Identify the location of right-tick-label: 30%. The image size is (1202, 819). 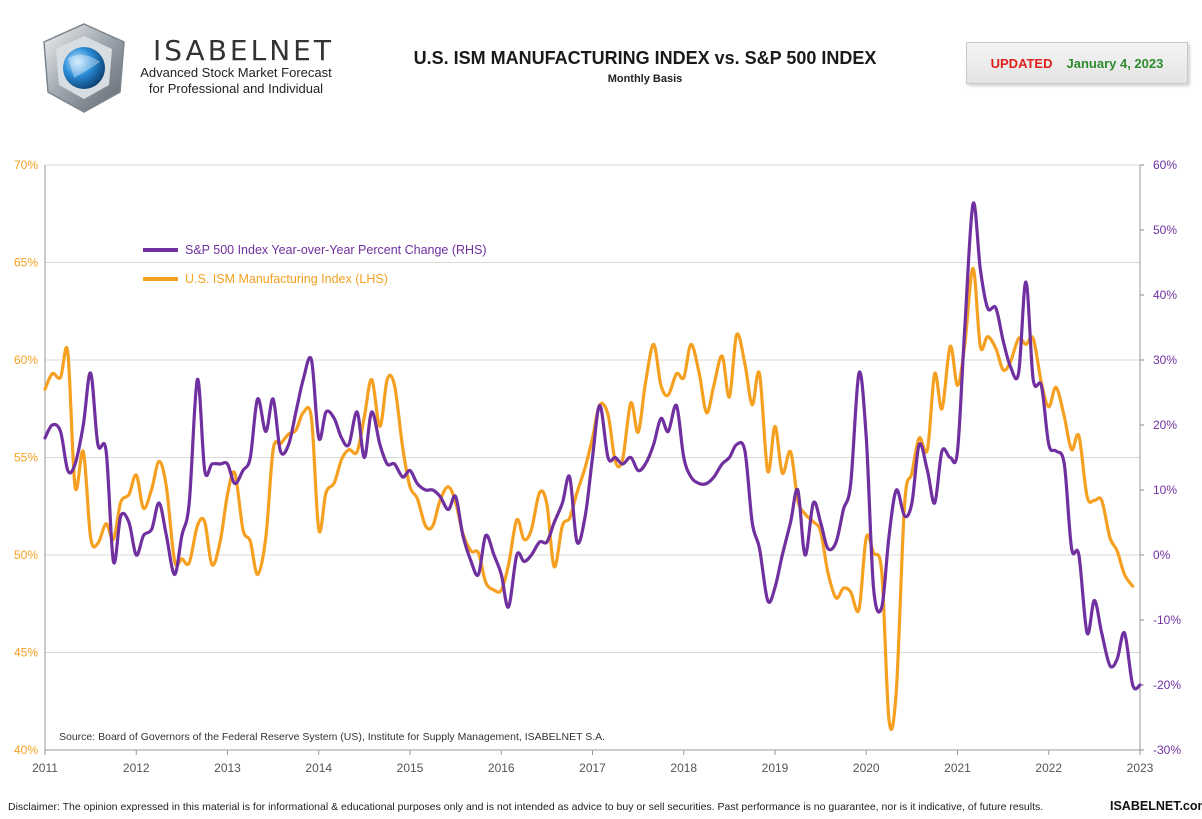
(1165, 360).